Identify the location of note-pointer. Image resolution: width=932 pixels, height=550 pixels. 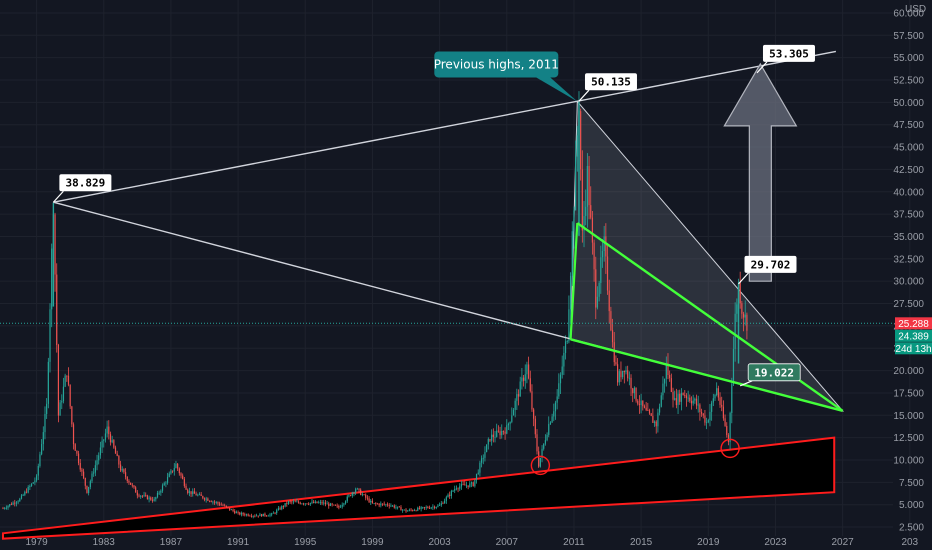
(743, 278).